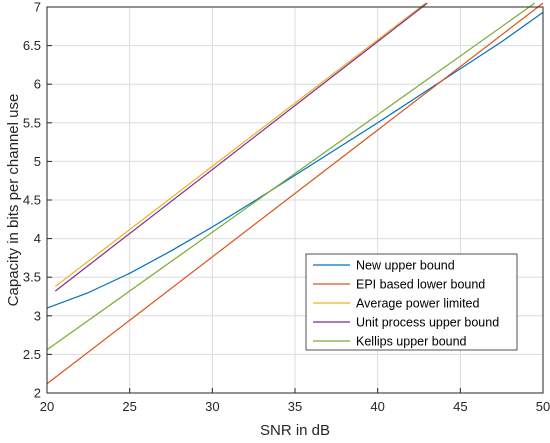  I want to click on legend-label: Unit process upper bound, so click(427, 323).